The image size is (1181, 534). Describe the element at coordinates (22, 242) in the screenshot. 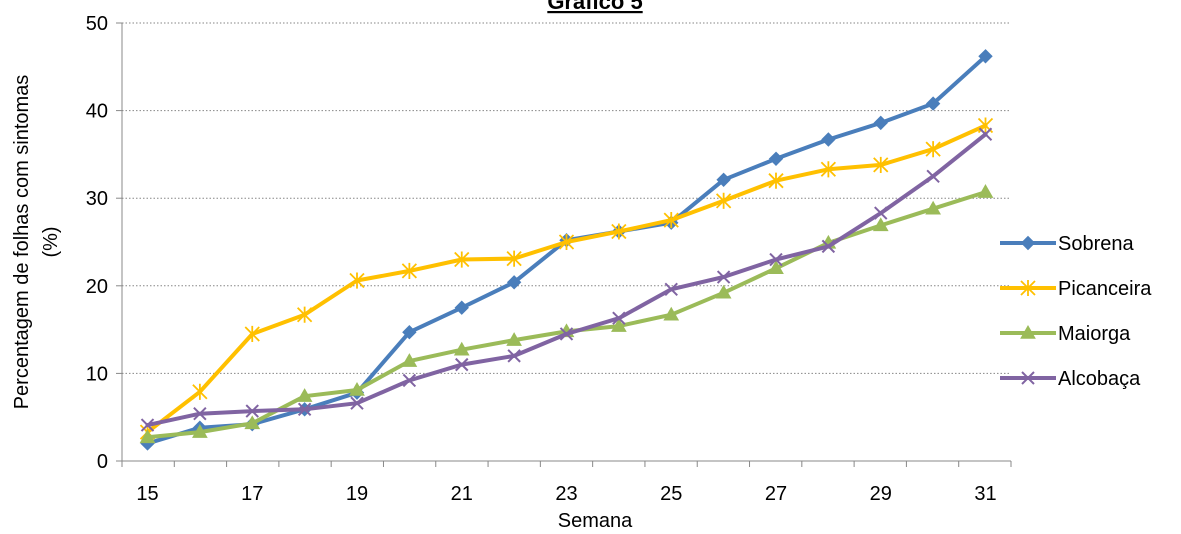

I see `y-axis-title-line-1: Percentagem de folhas com sintomas` at that location.